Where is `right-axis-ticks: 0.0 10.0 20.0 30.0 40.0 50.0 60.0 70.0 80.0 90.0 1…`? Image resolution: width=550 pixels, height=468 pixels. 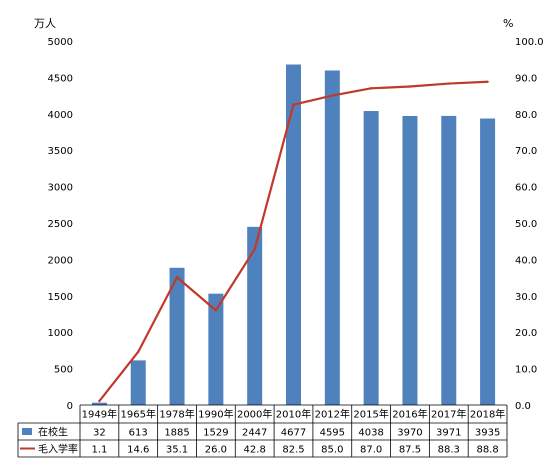 right-axis-ticks: 0.0 10.0 20.0 30.0 40.0 50.0 60.0 70.0 80.0 90.0 1… is located at coordinates (529, 224).